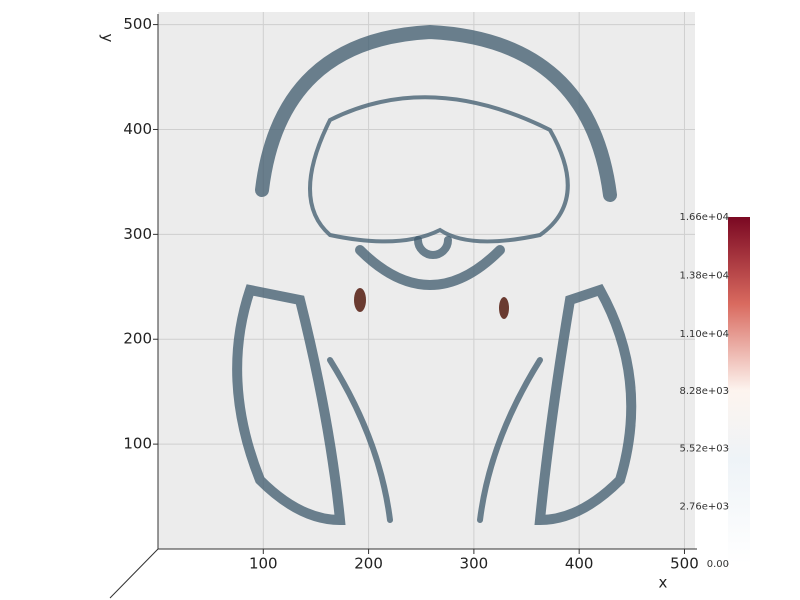  I want to click on colorbar-tick-label: 1.10e+04, so click(704, 334).